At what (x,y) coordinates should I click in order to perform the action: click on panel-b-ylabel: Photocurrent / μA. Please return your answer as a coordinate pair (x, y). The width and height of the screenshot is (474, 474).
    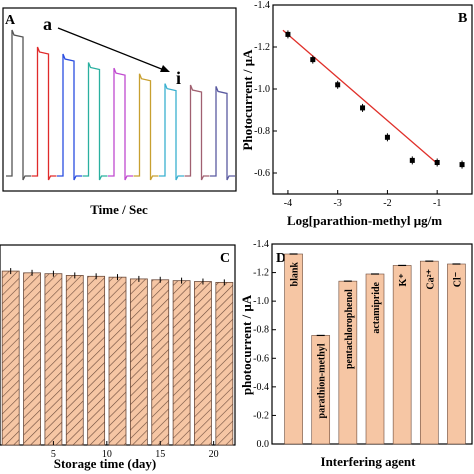
    Looking at the image, I should click on (247, 100).